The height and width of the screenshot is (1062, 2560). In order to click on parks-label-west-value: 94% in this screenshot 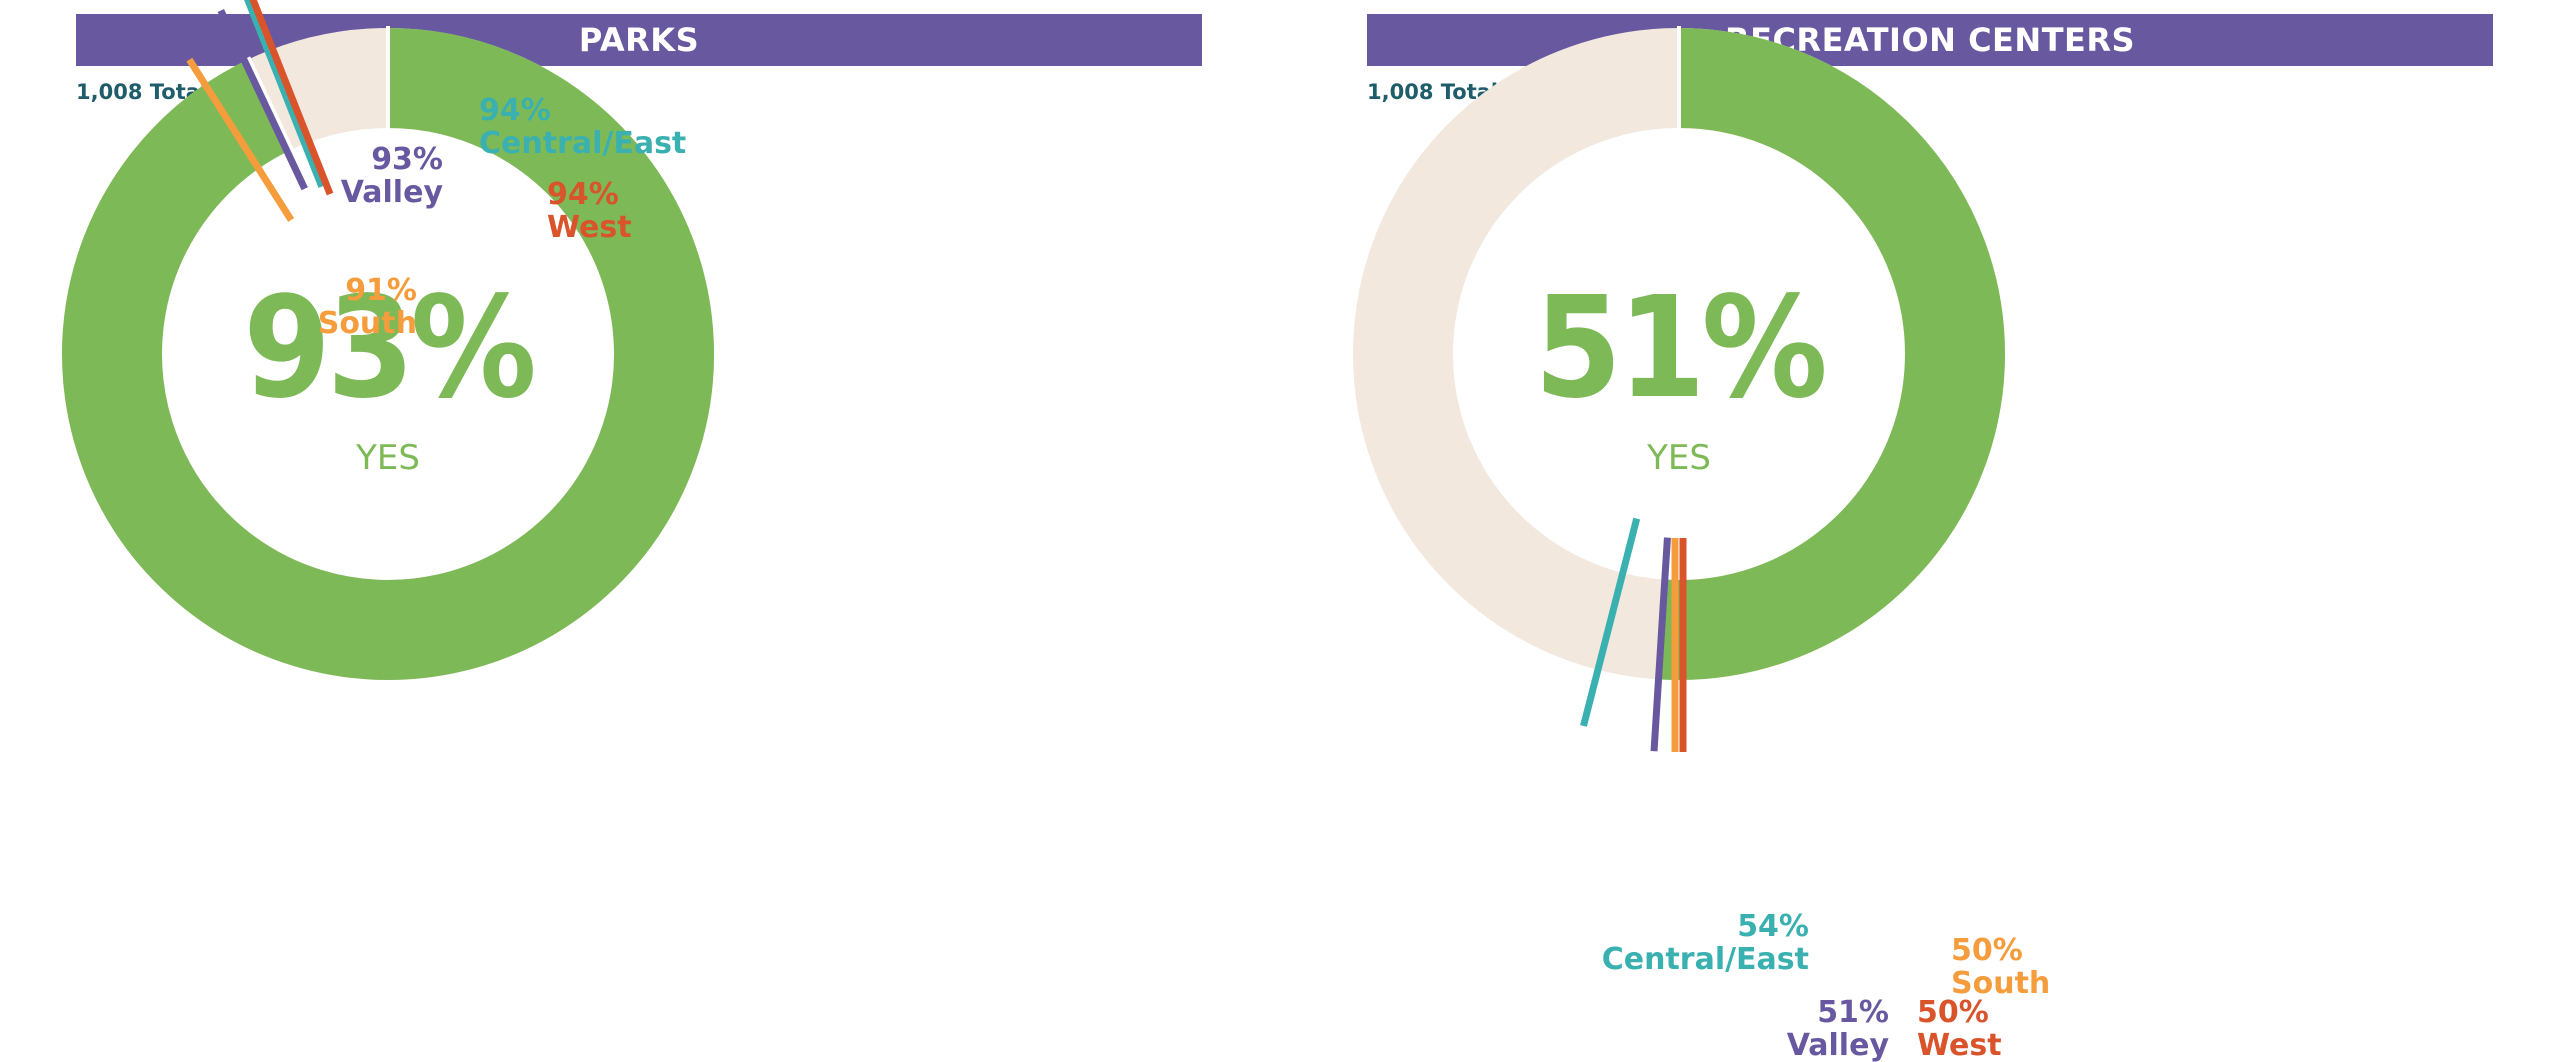, I will do `click(583, 194)`.